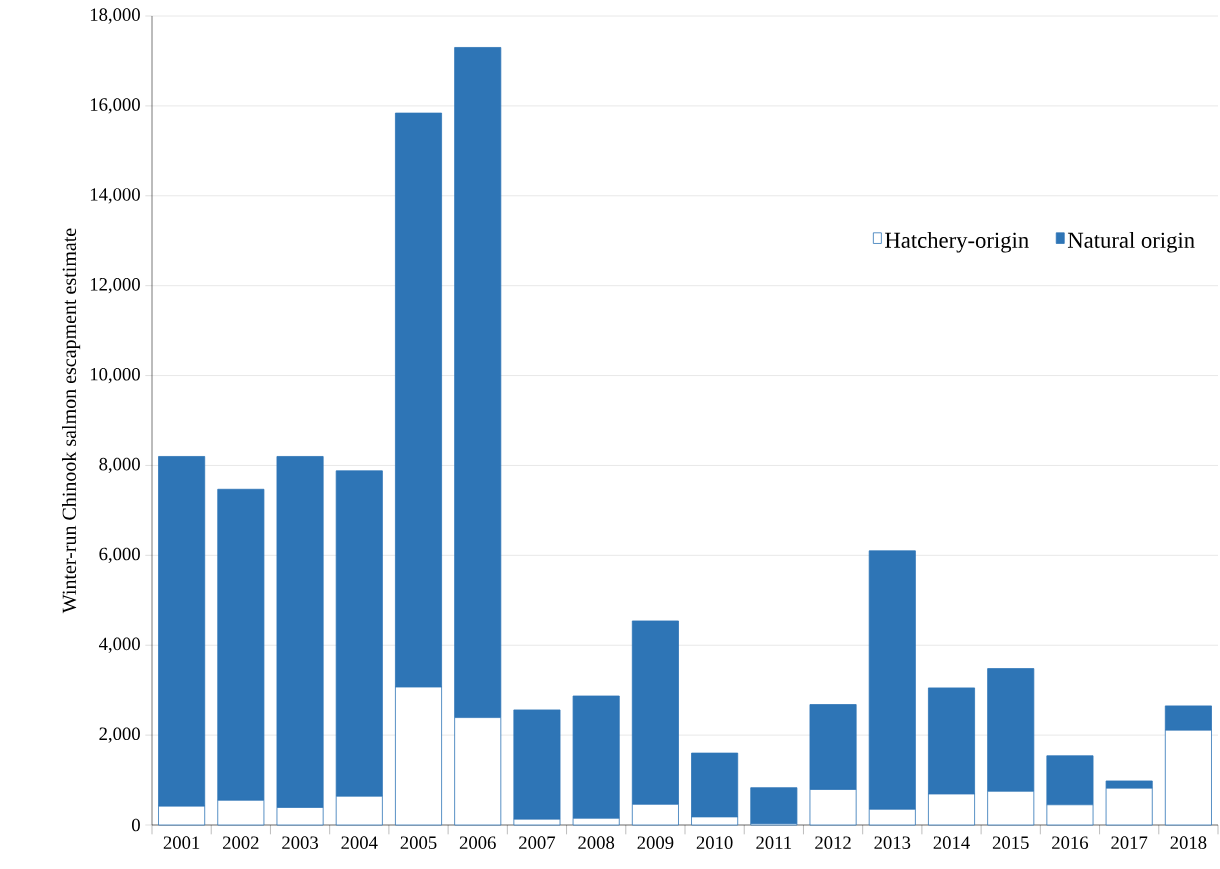 The image size is (1220, 869). I want to click on x-tick-label: 2011, so click(774, 842).